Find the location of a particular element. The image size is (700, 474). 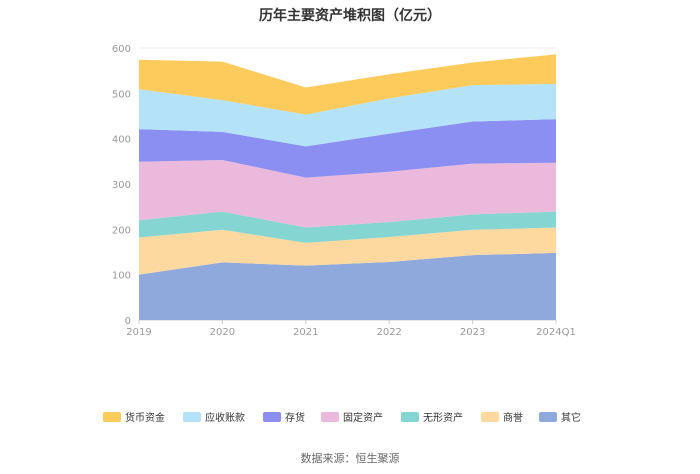

legend-item: 固定资产 is located at coordinates (352, 417).